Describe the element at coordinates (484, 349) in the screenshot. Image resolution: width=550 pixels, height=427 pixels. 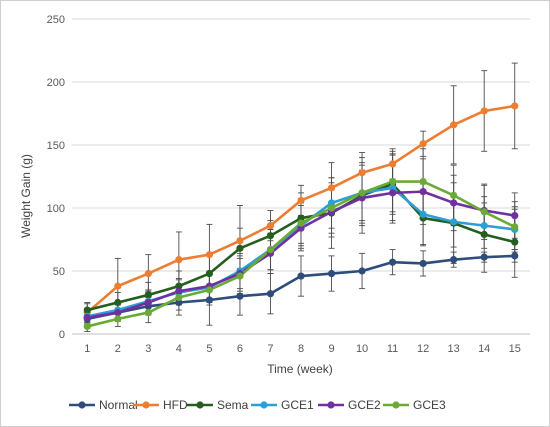
I see `x-tick-label: 14` at that location.